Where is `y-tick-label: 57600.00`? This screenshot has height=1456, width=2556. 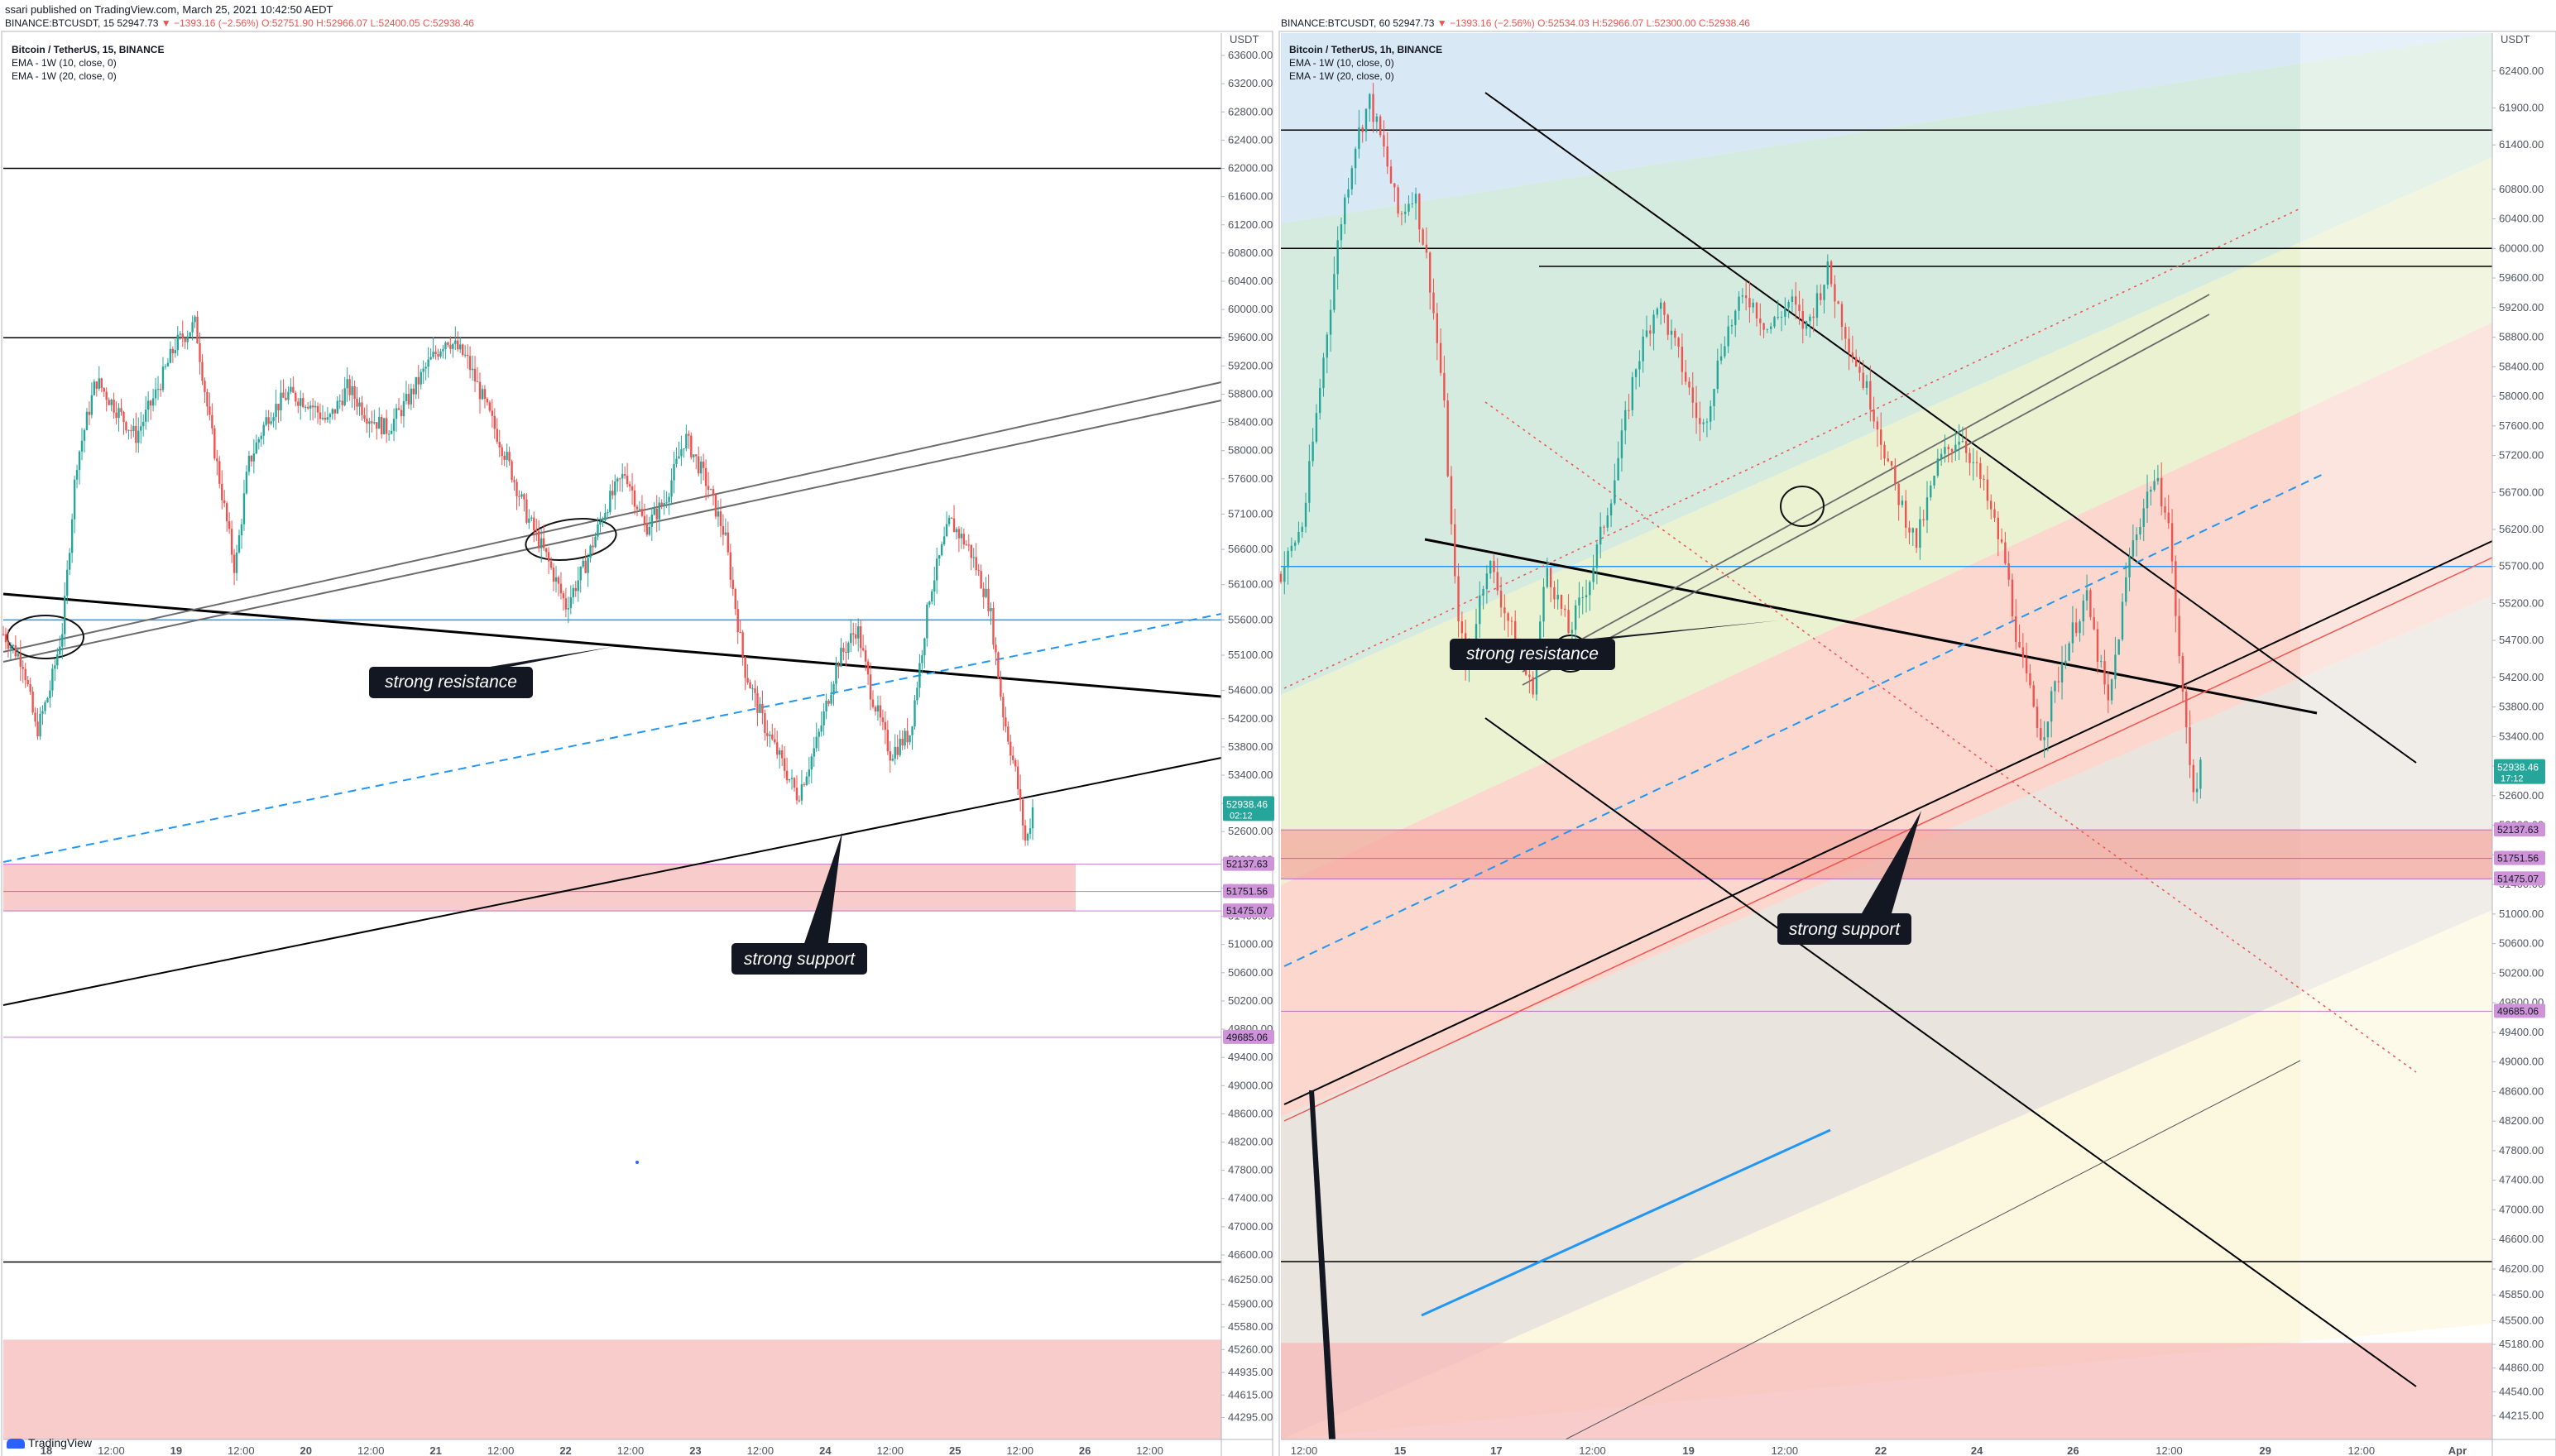
y-tick-label: 57600.00 is located at coordinates (2521, 425).